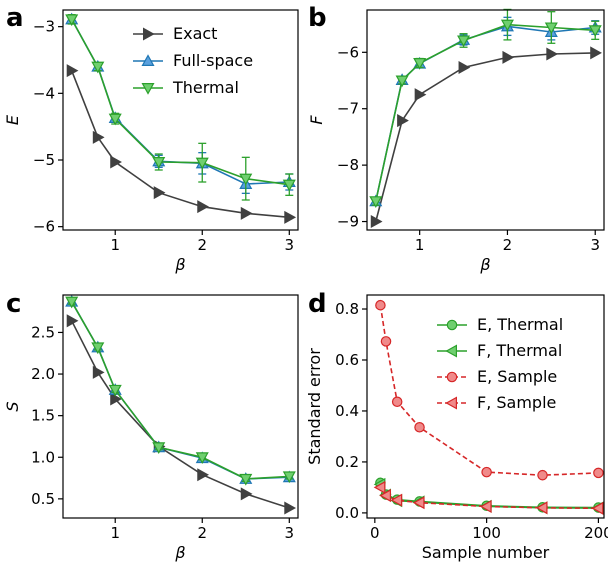 The height and width of the screenshot is (567, 608). I want to click on y-axis-label: F, so click(316, 120).